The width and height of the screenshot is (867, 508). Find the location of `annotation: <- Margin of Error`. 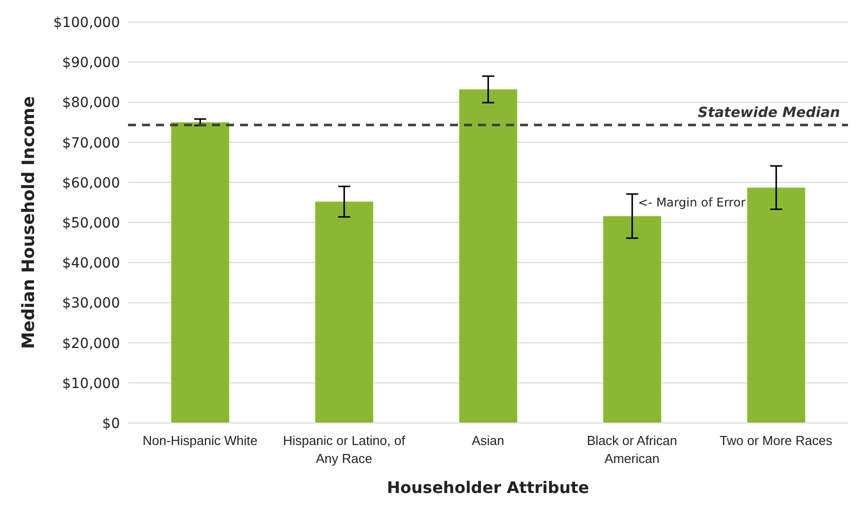

annotation: <- Margin of Error is located at coordinates (692, 203).